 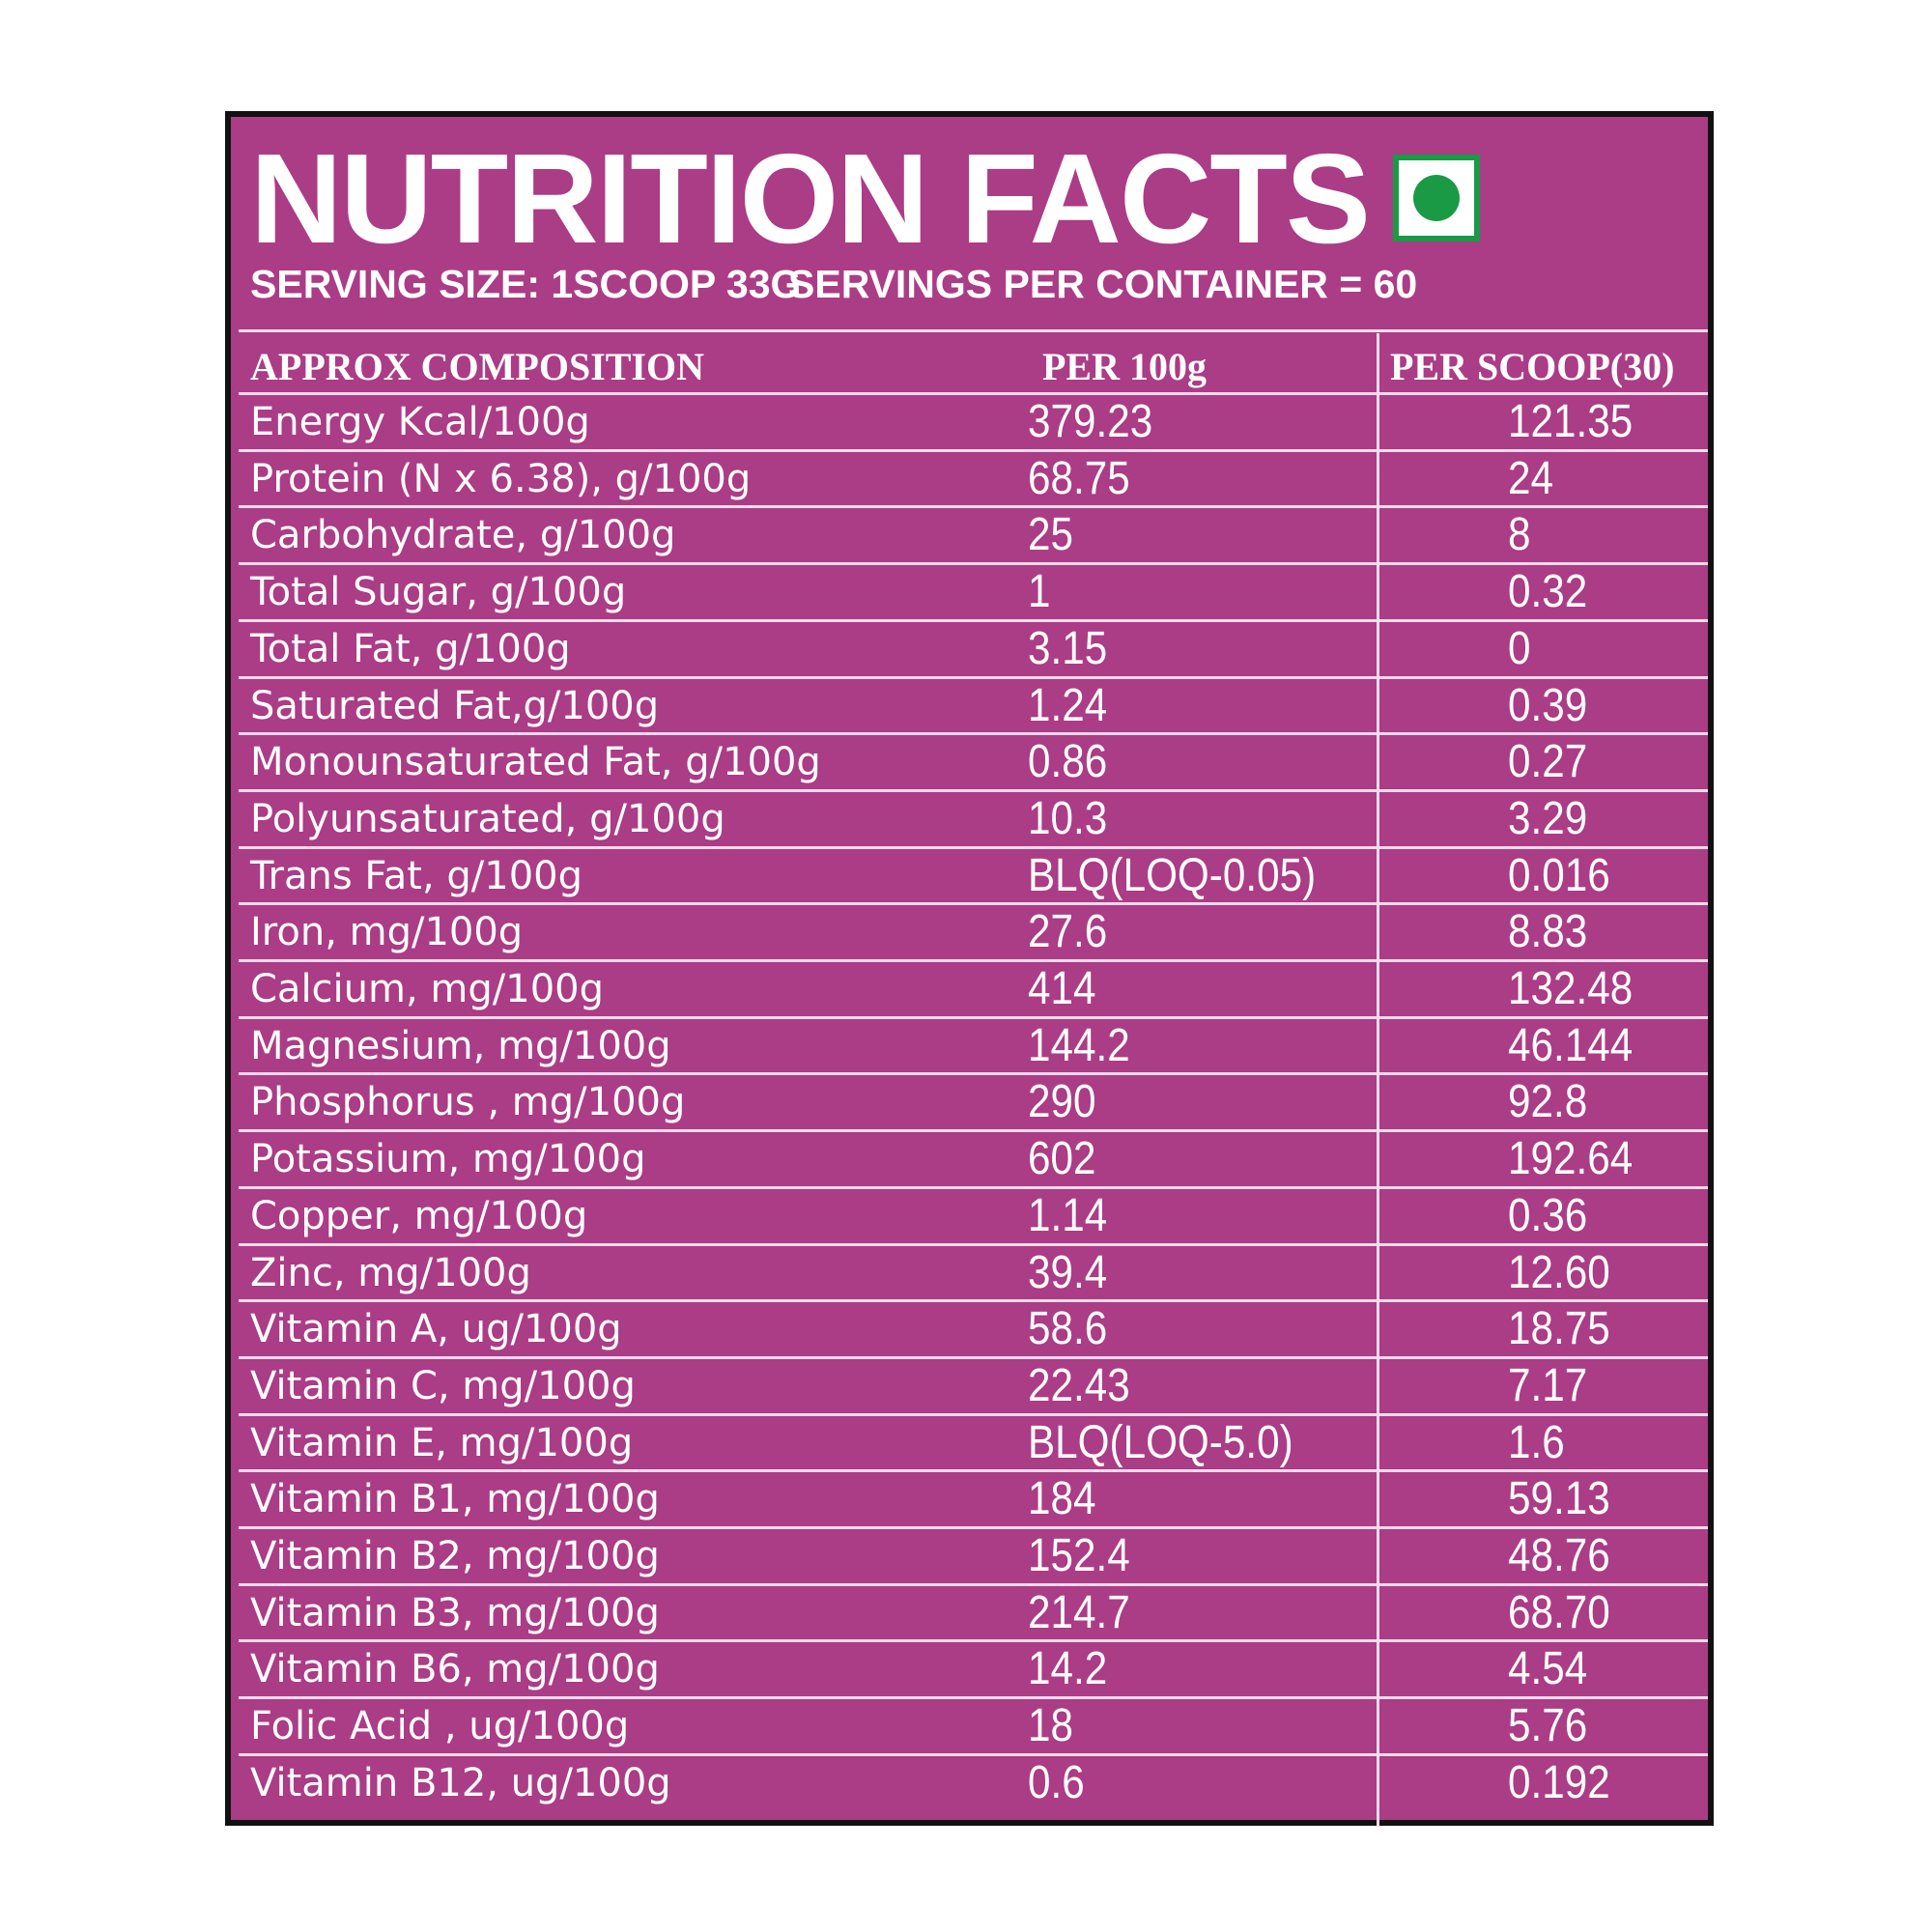 What do you see at coordinates (443, 1385) in the screenshot?
I see `row-label: Vitamin C, mg/100g` at bounding box center [443, 1385].